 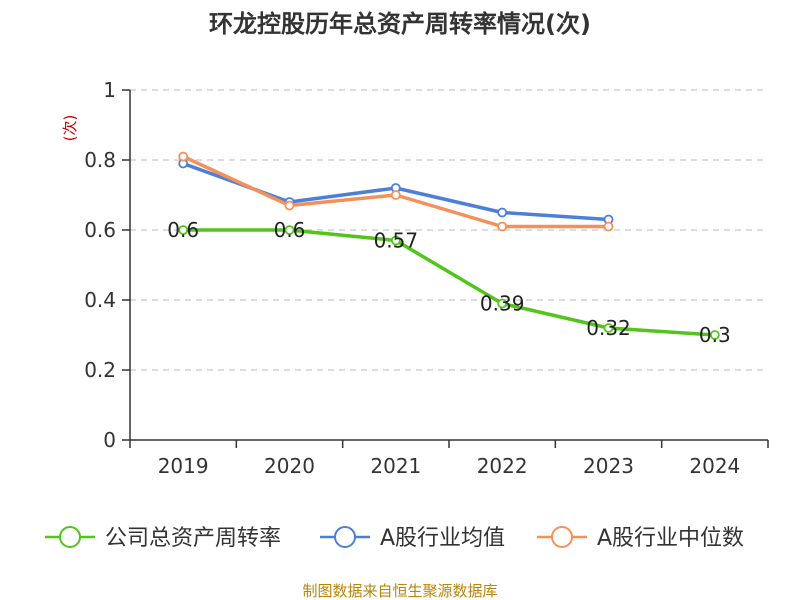 What do you see at coordinates (608, 466) in the screenshot?
I see `x-tick-label: 2023` at bounding box center [608, 466].